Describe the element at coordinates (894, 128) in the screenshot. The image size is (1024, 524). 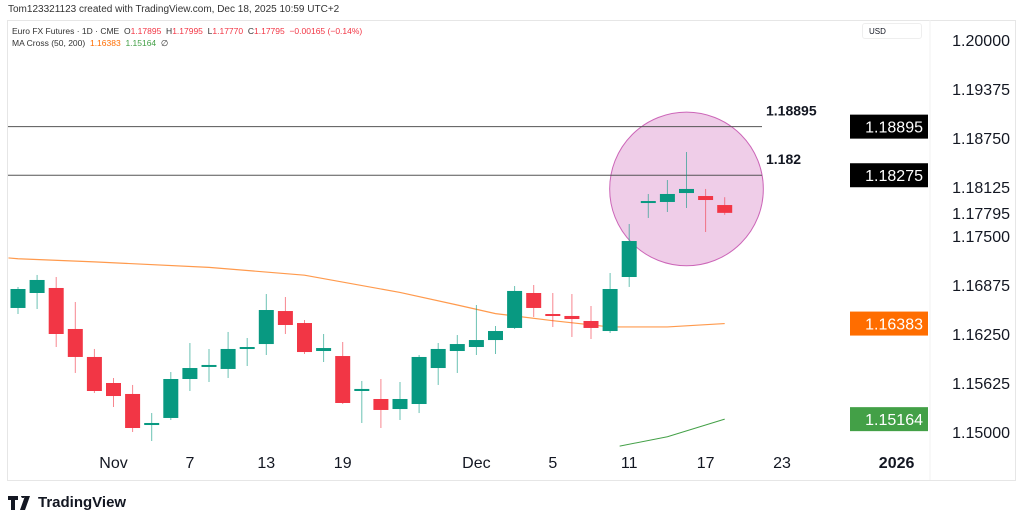
I see `line-price-label: 1.18895` at that location.